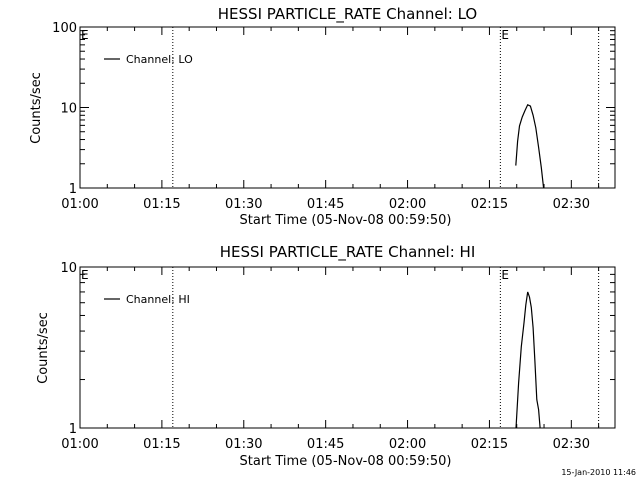 This screenshot has height=480, width=640. Describe the element at coordinates (348, 252) in the screenshot. I see `chart-title: HESSI PARTICLE_RATE Channel: HI` at that location.